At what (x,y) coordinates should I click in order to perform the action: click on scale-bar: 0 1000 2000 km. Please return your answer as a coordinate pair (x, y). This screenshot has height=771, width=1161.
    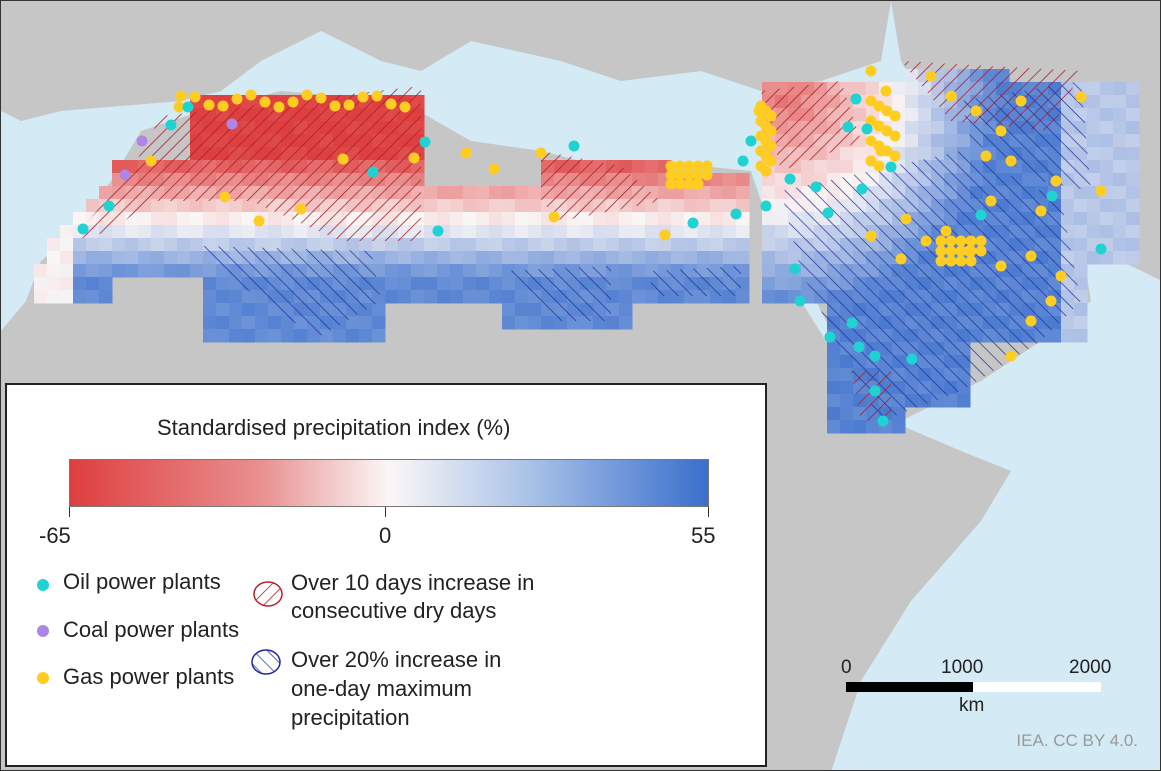
    Looking at the image, I should click on (976, 702).